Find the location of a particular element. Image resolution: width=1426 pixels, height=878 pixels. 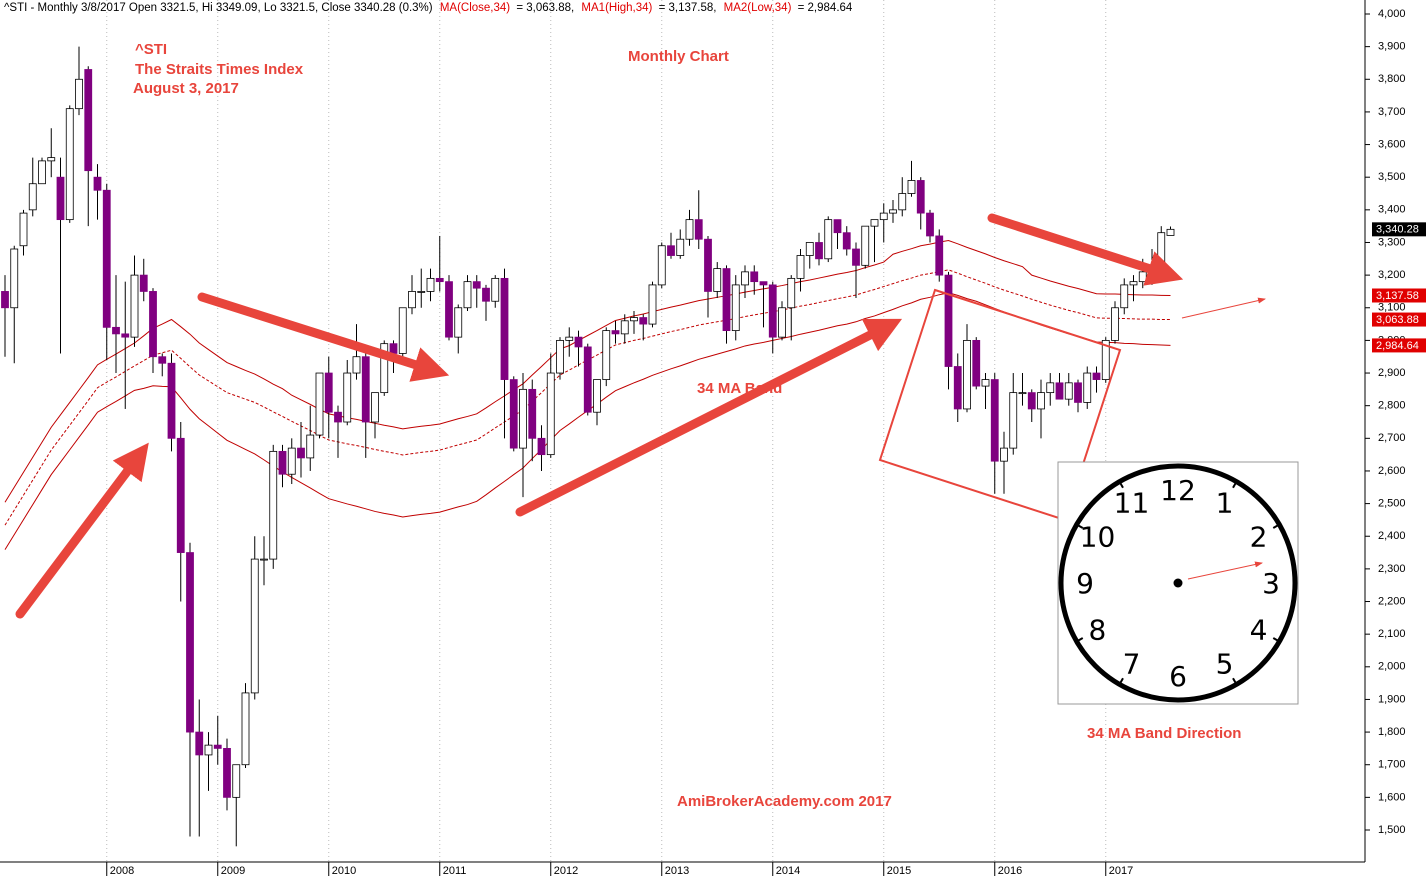

header-value: = 3,137.58, is located at coordinates (688, 8).